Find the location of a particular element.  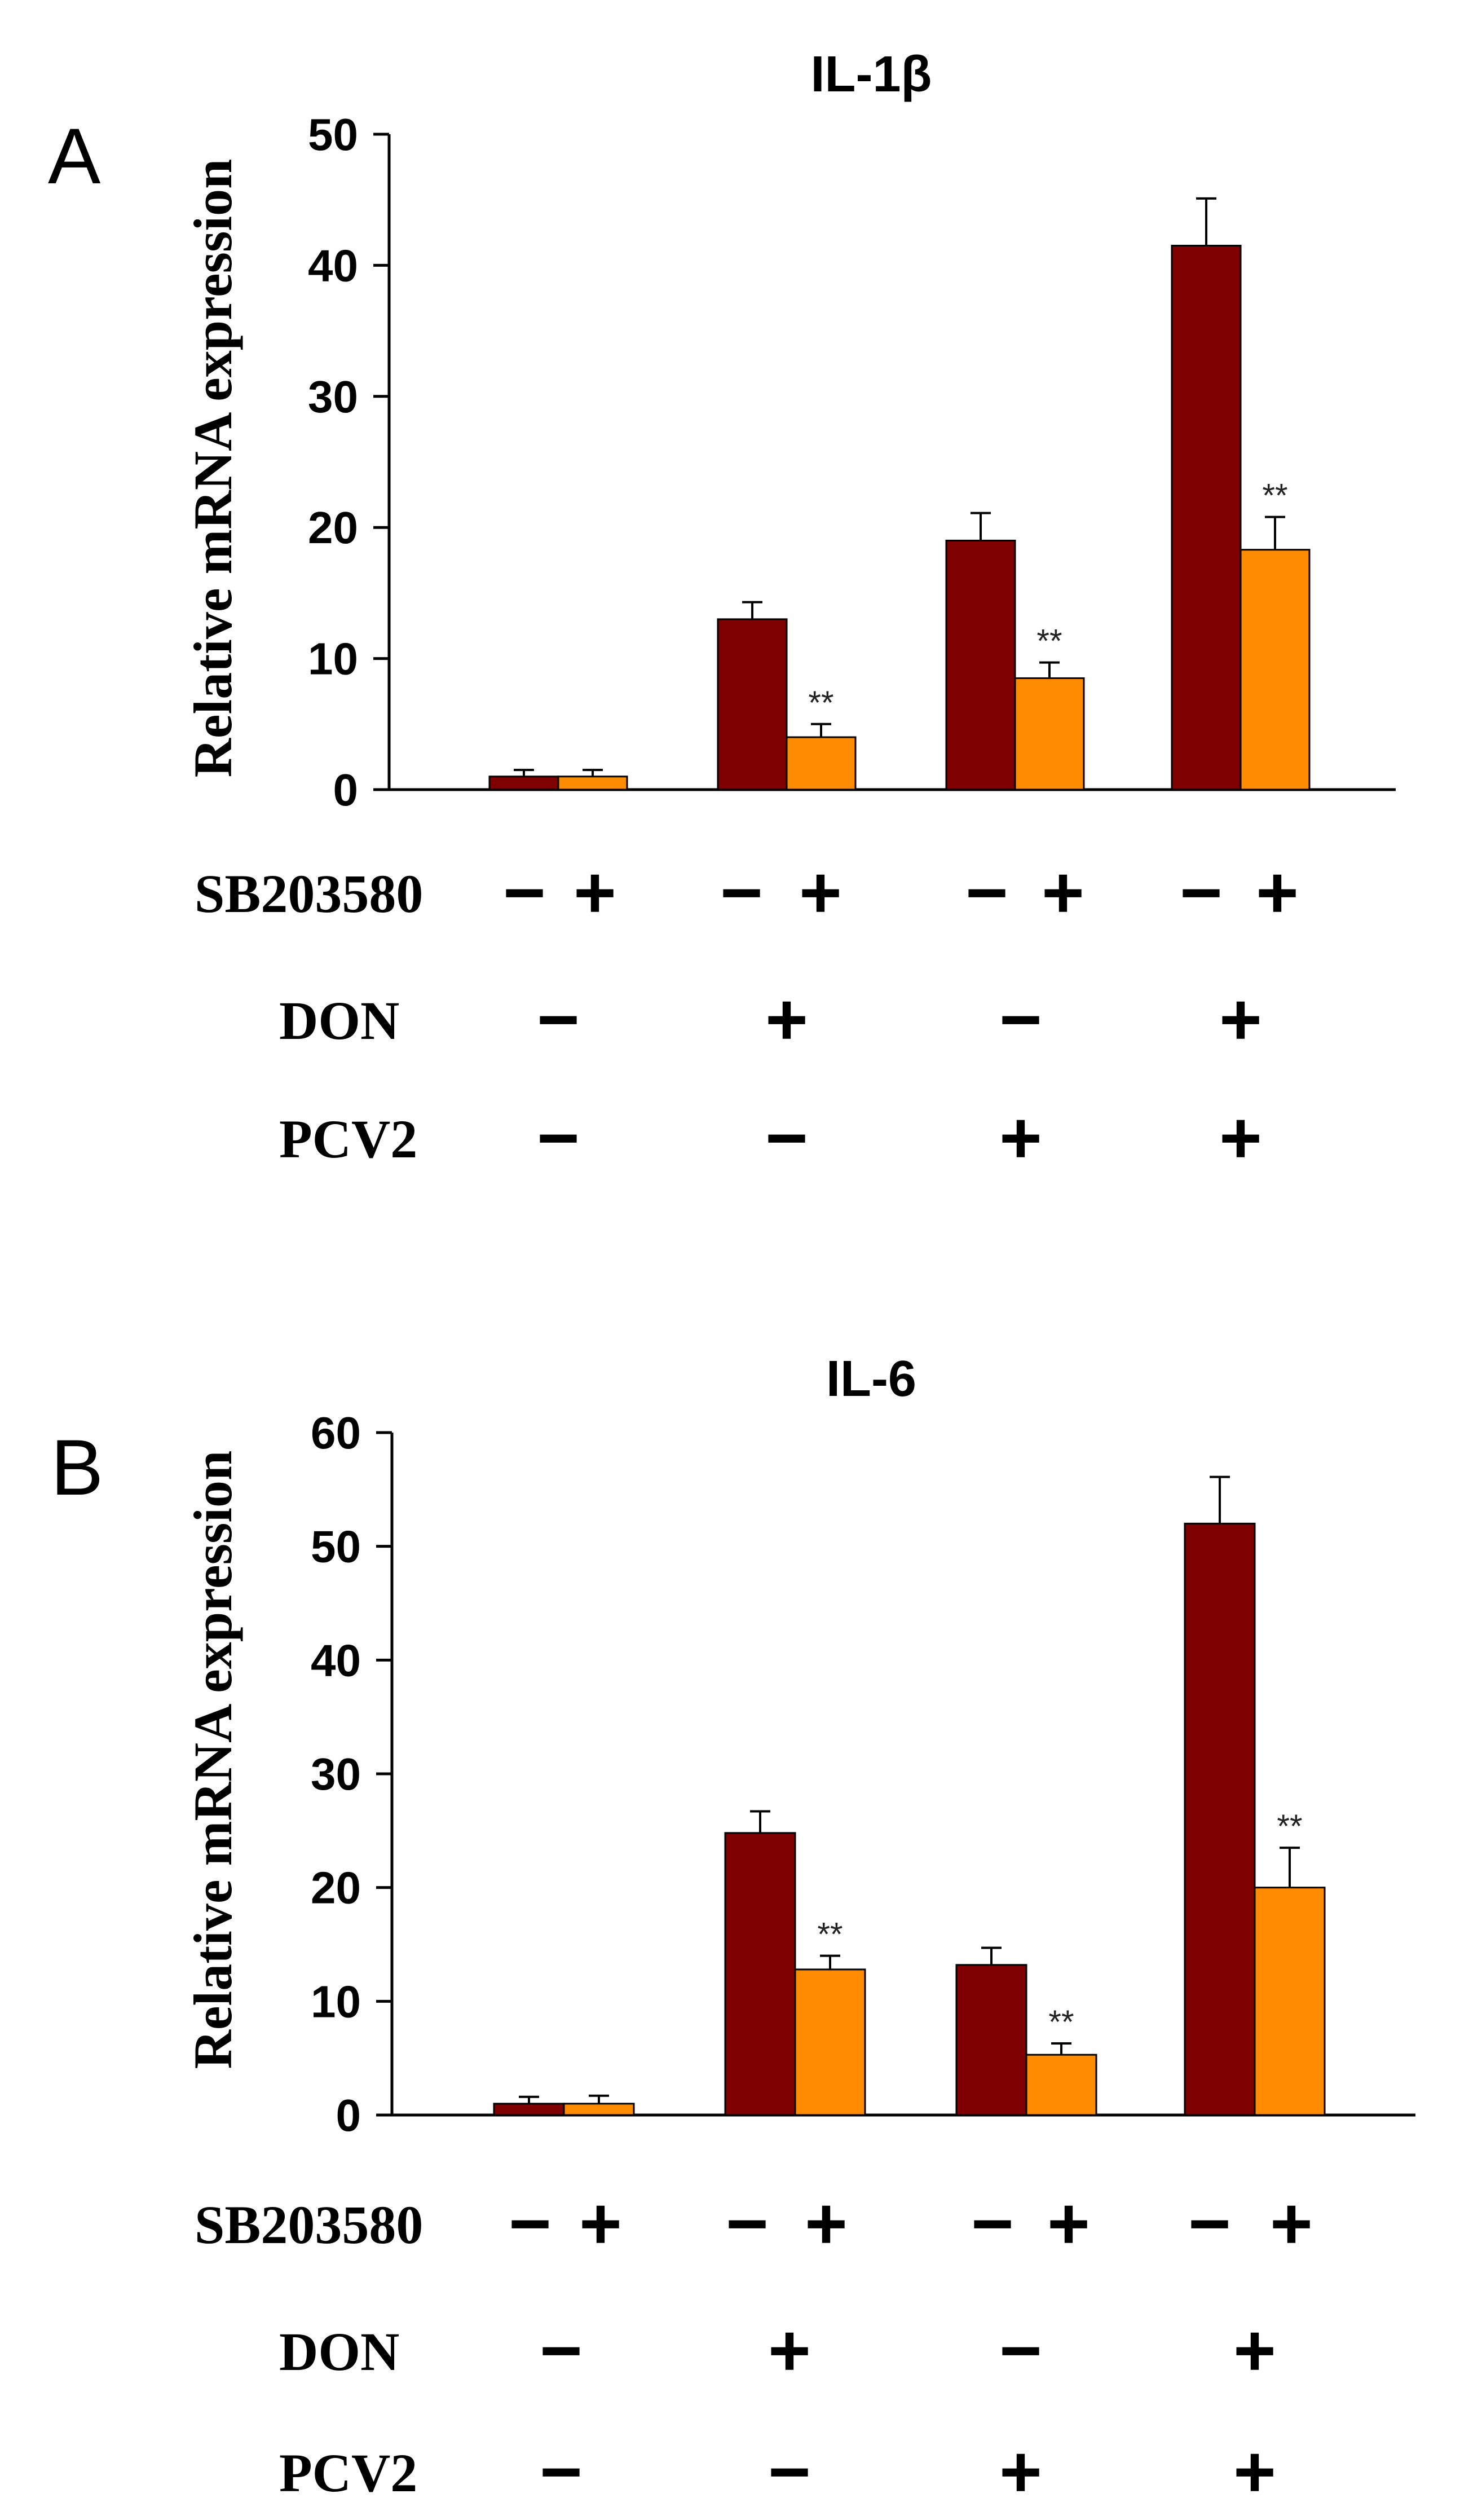

y-tick-label: 60 is located at coordinates (336, 1433).